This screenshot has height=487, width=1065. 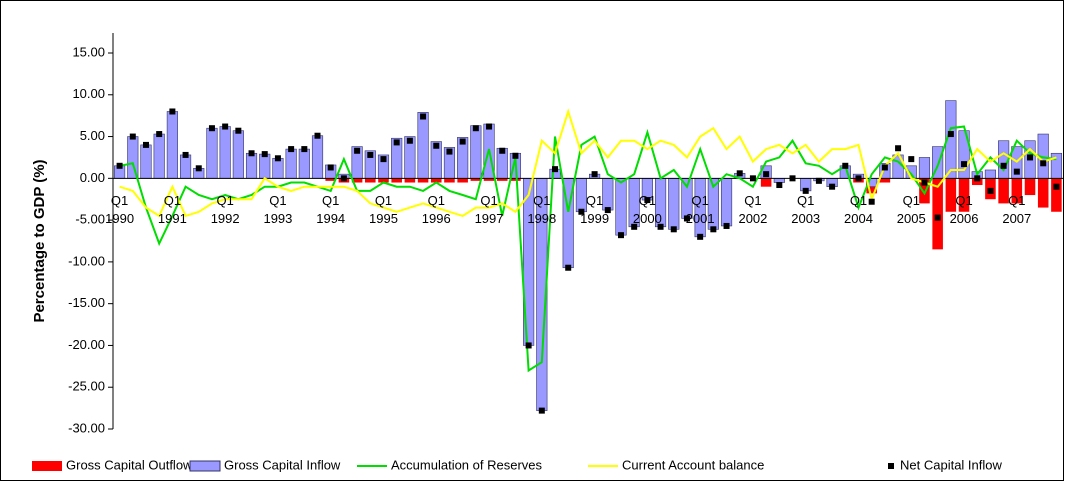 What do you see at coordinates (383, 218) in the screenshot?
I see `x-year-label: 1995` at bounding box center [383, 218].